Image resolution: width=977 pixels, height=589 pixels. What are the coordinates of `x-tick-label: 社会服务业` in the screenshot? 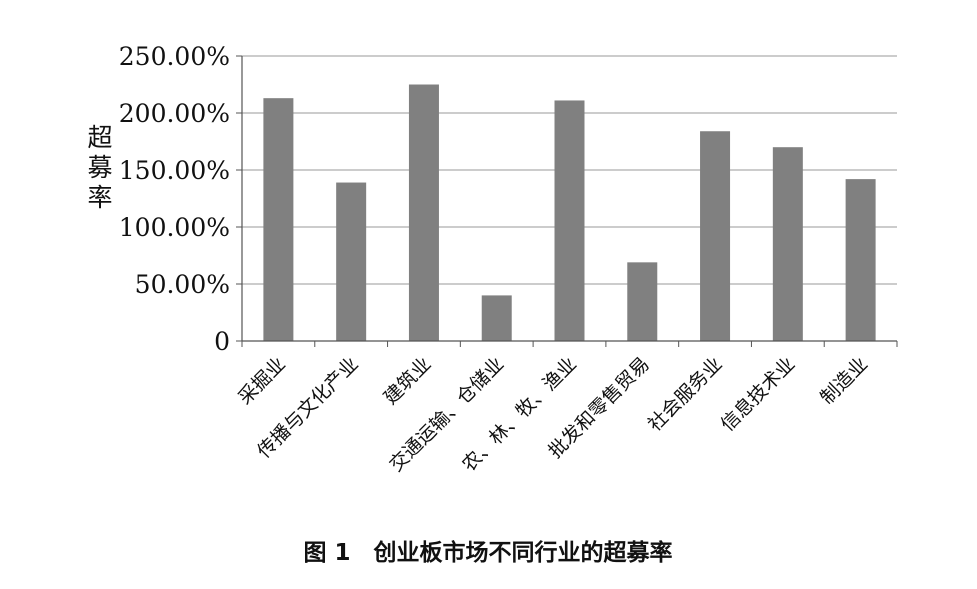 It's located at (685, 394).